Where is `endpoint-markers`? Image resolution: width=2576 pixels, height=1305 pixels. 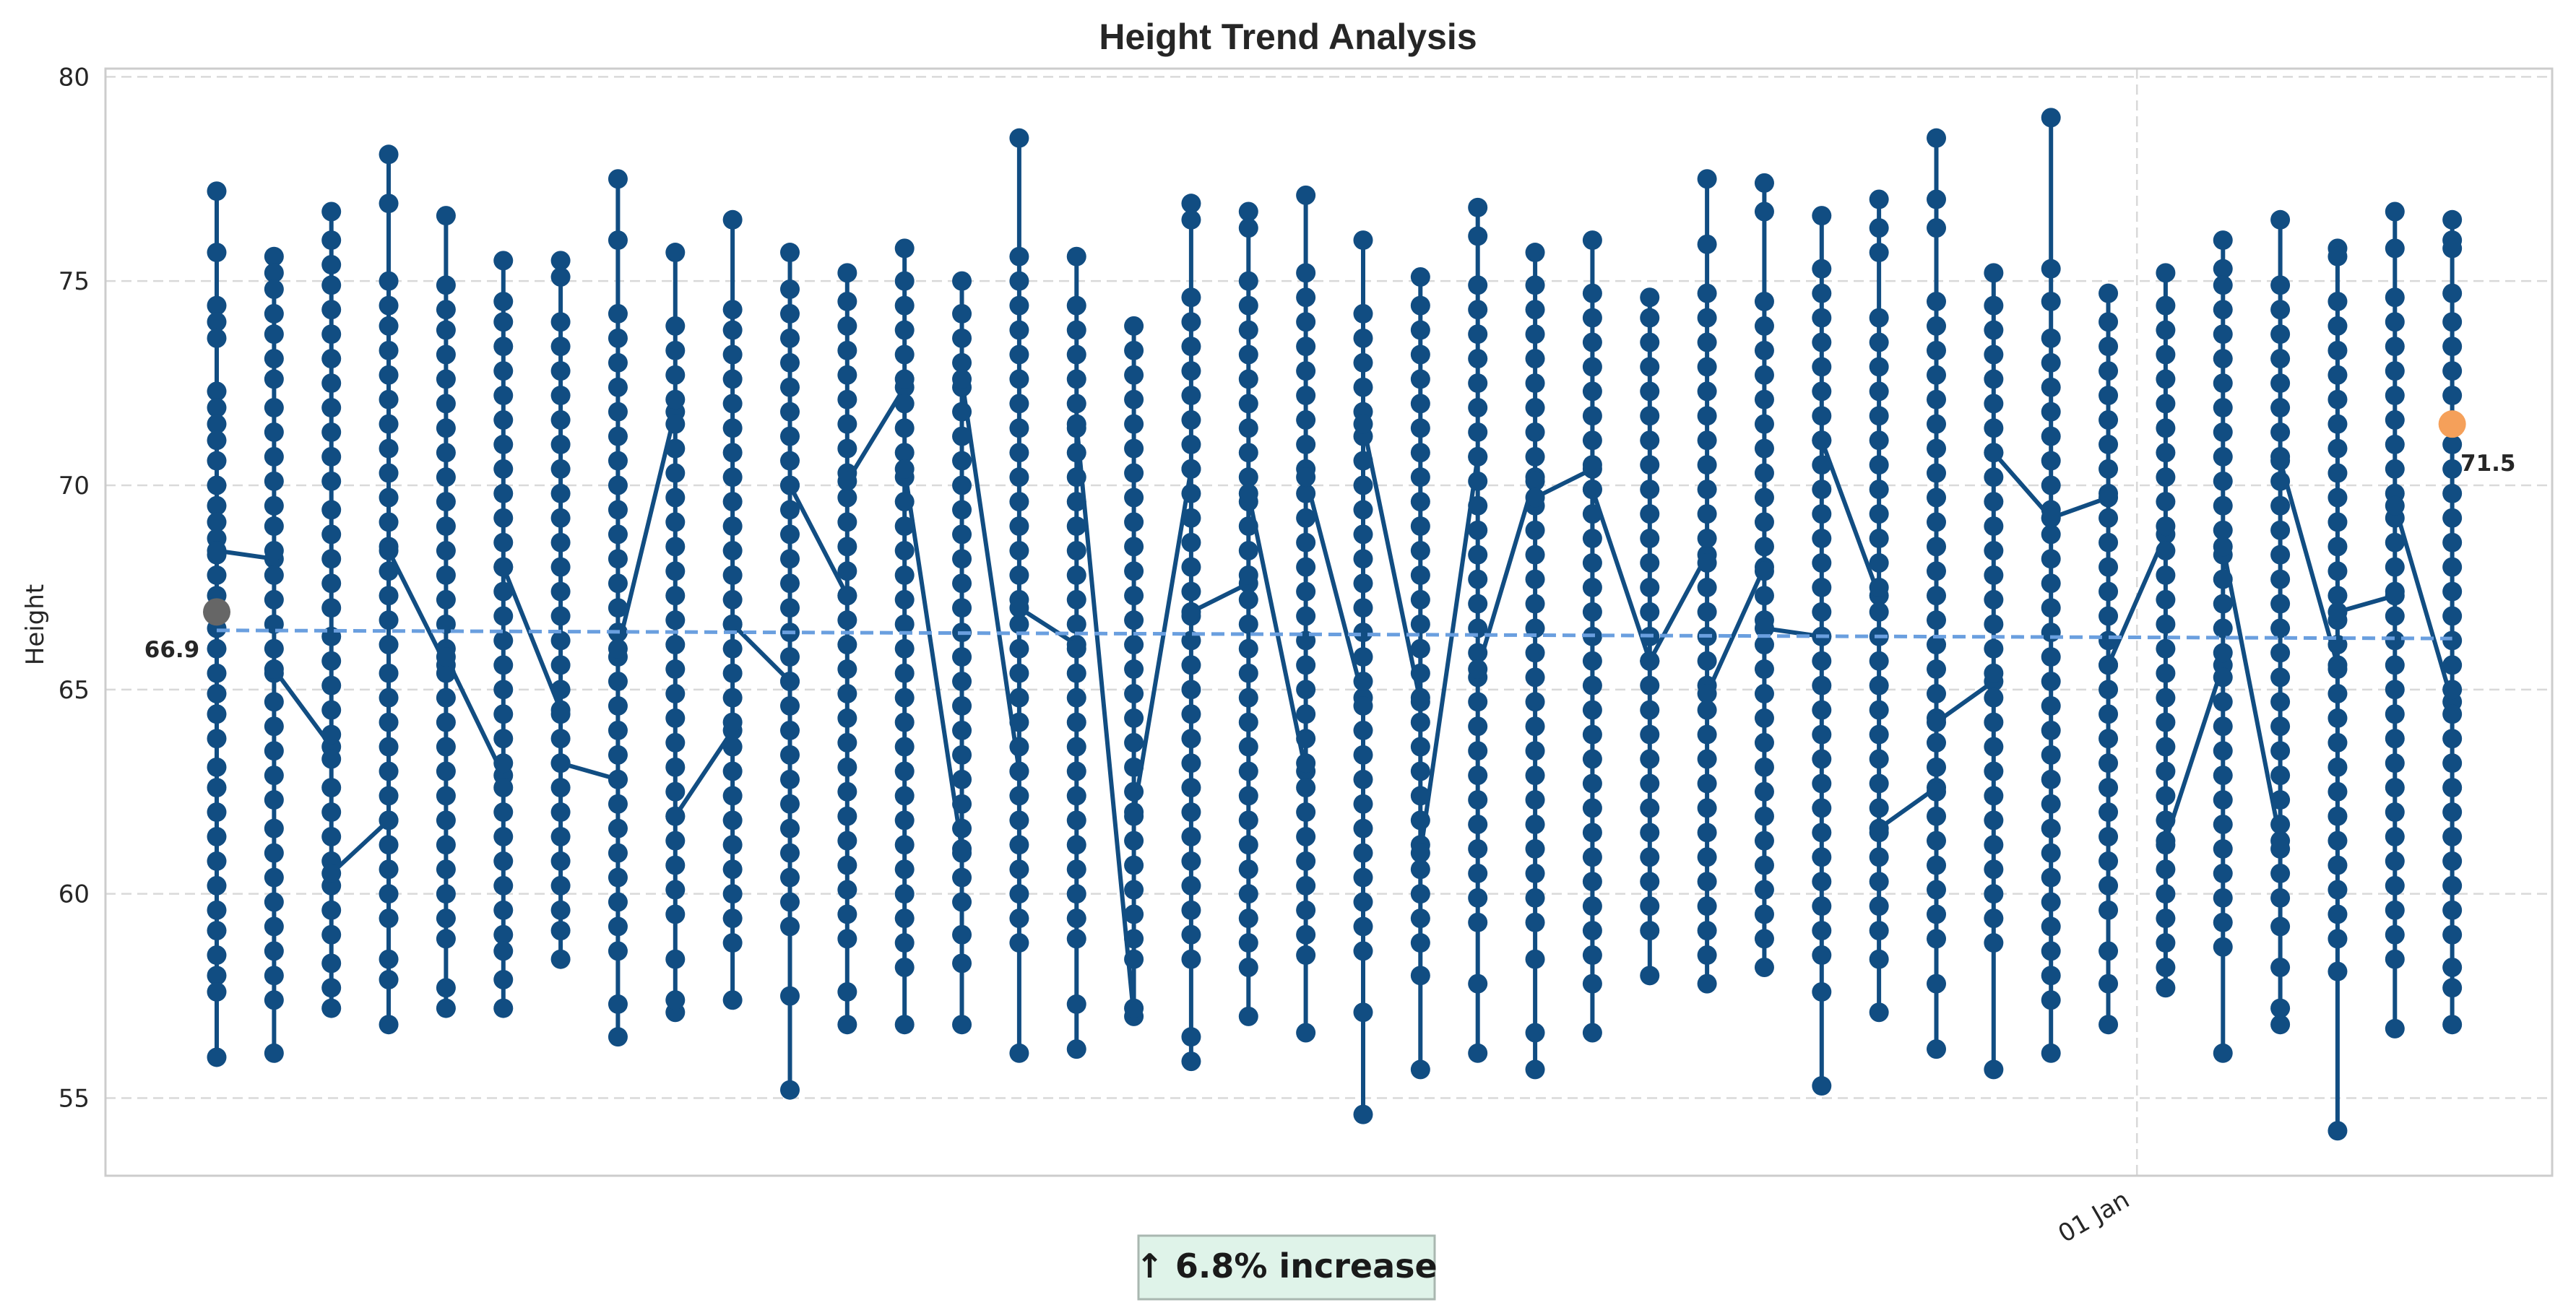 endpoint-markers is located at coordinates (1334, 518).